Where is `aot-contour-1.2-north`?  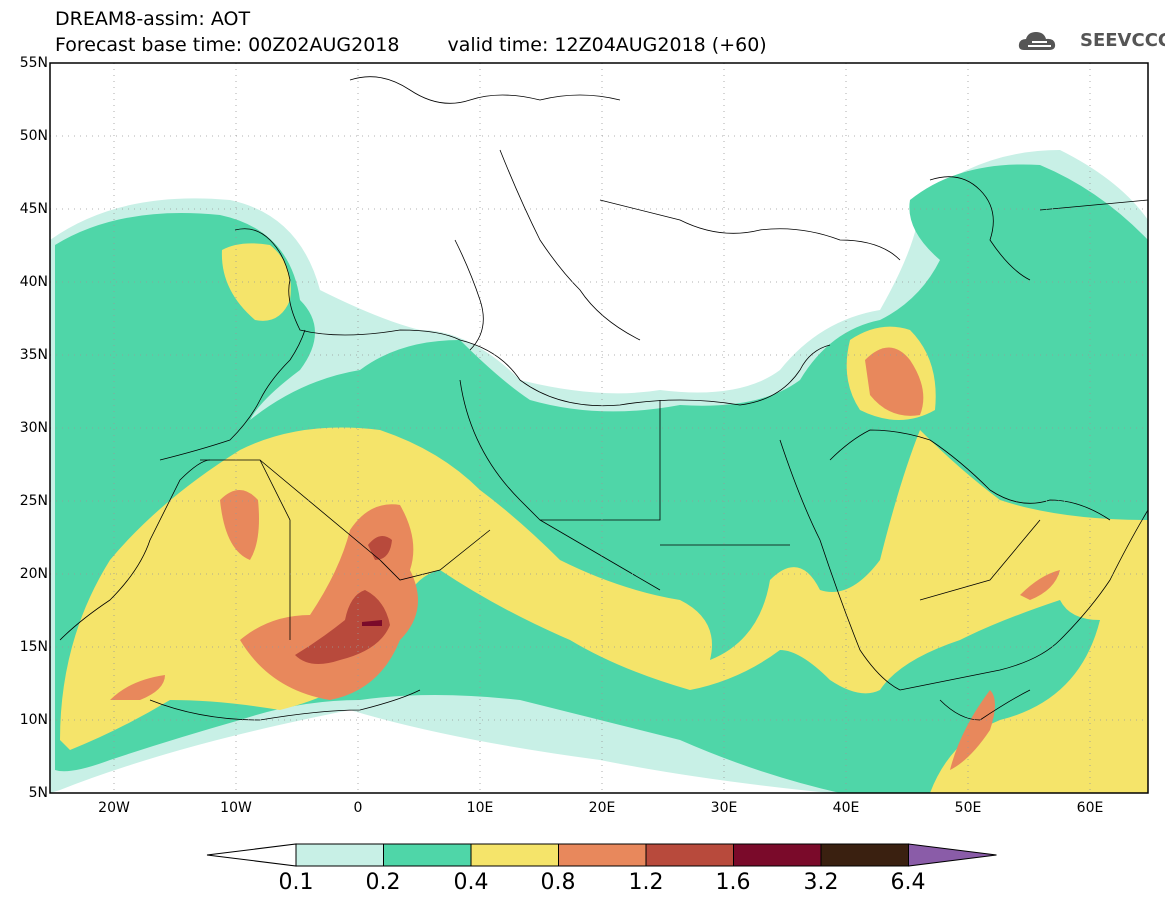
aot-contour-1.2-north is located at coordinates (380, 548).